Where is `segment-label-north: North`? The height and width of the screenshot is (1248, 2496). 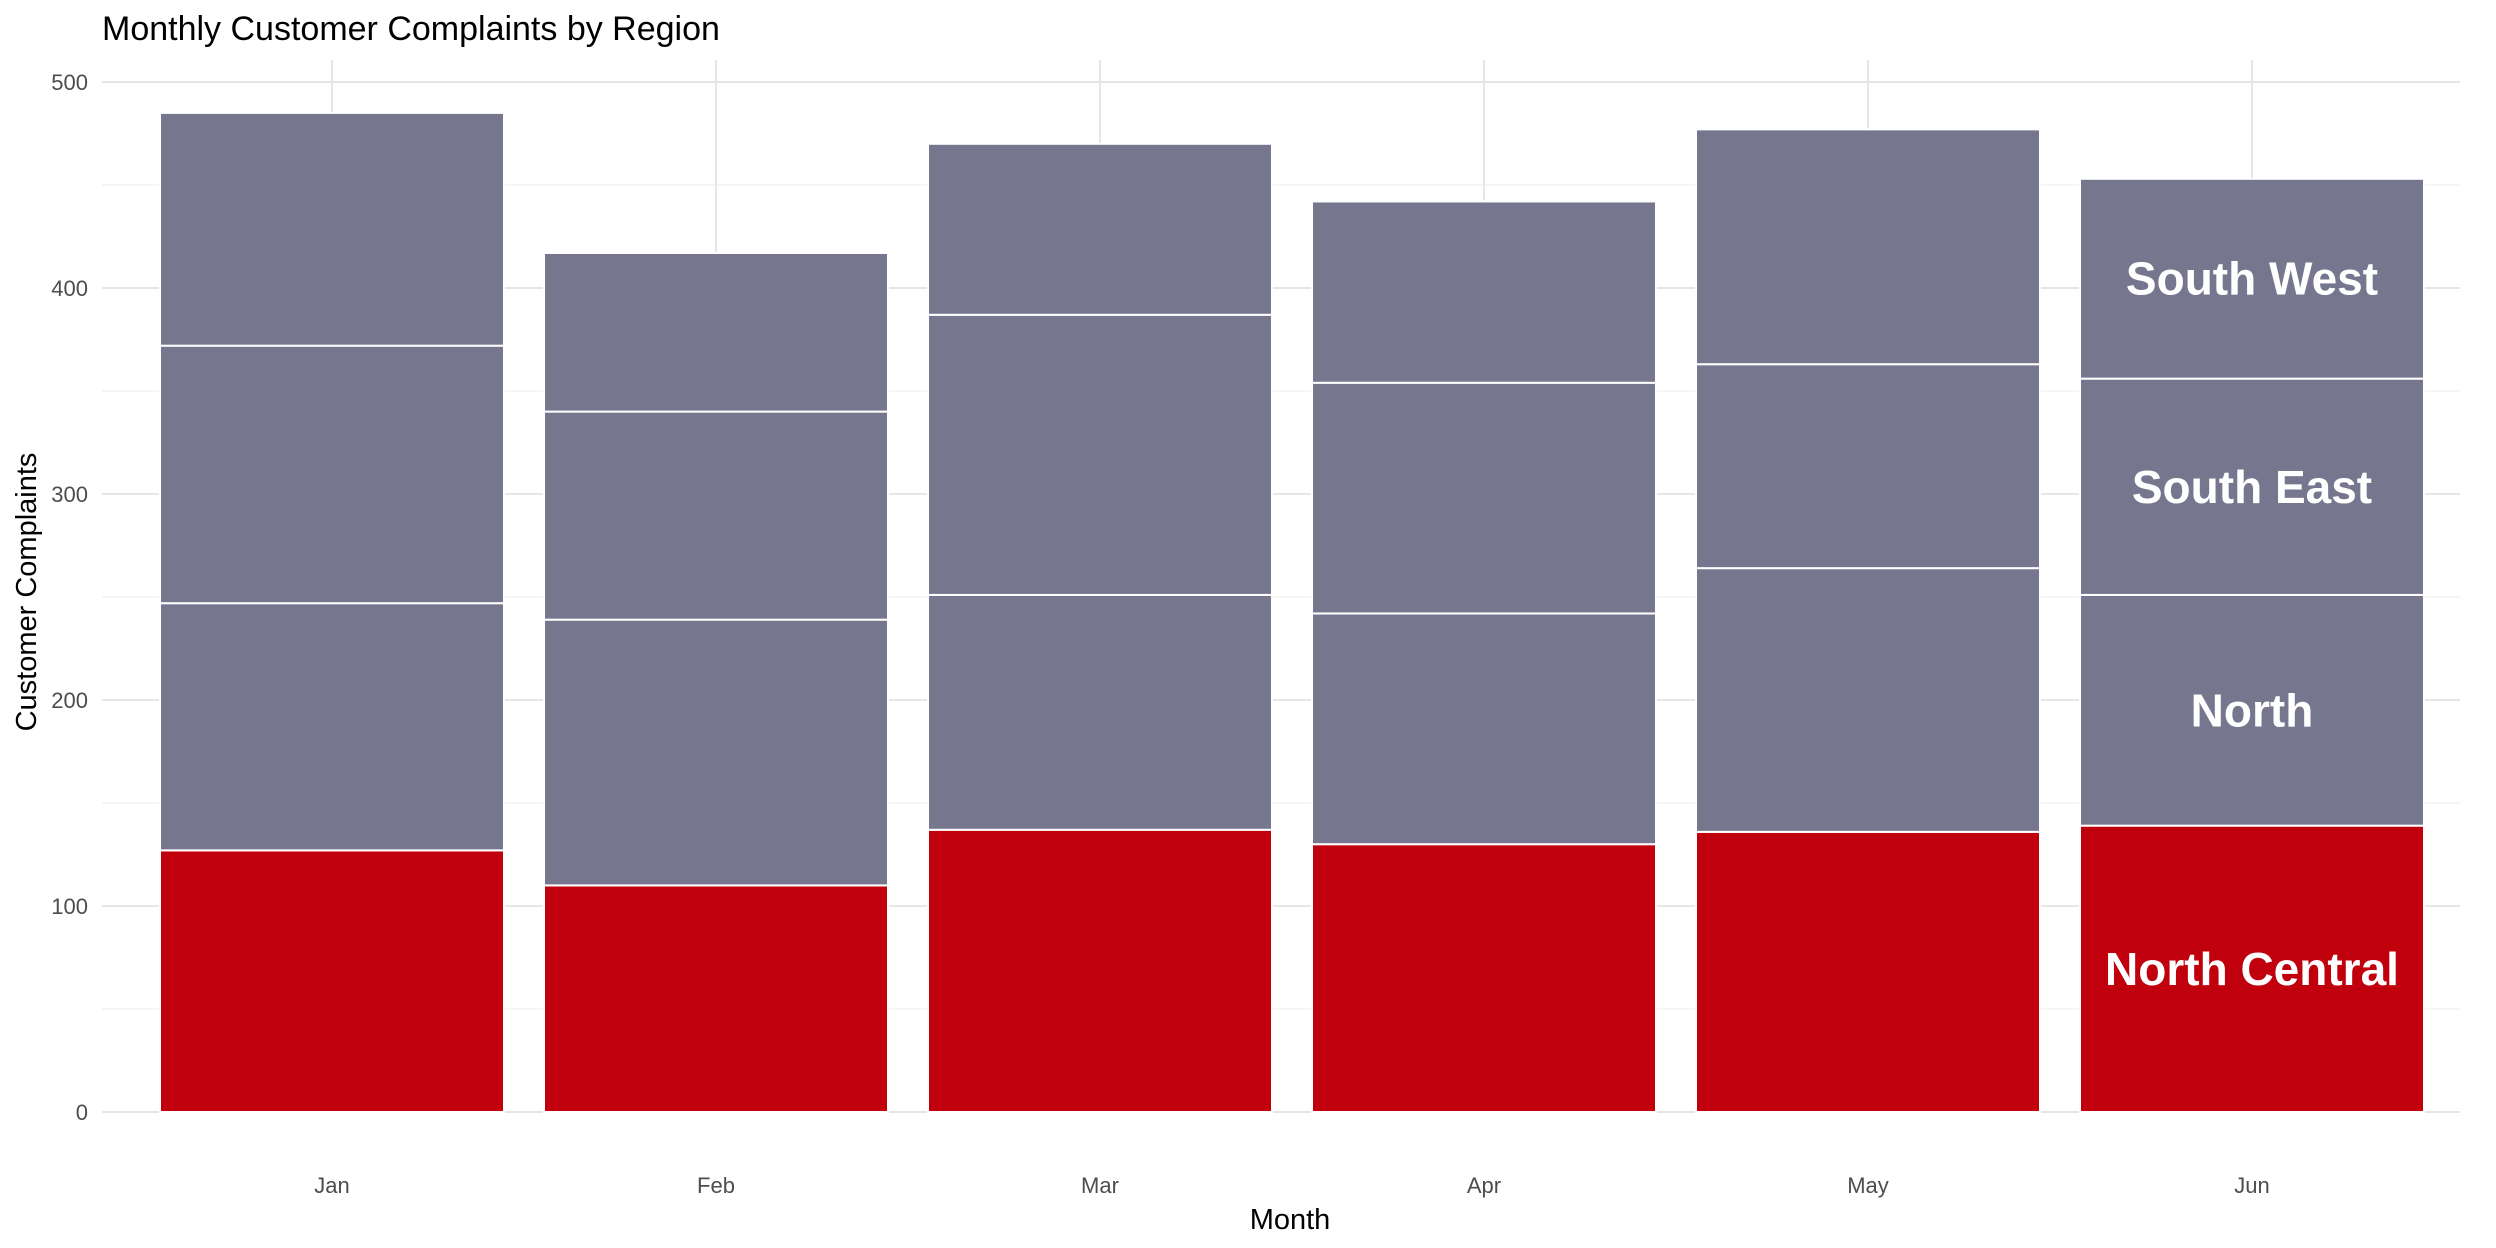
segment-label-north: North is located at coordinates (2252, 710).